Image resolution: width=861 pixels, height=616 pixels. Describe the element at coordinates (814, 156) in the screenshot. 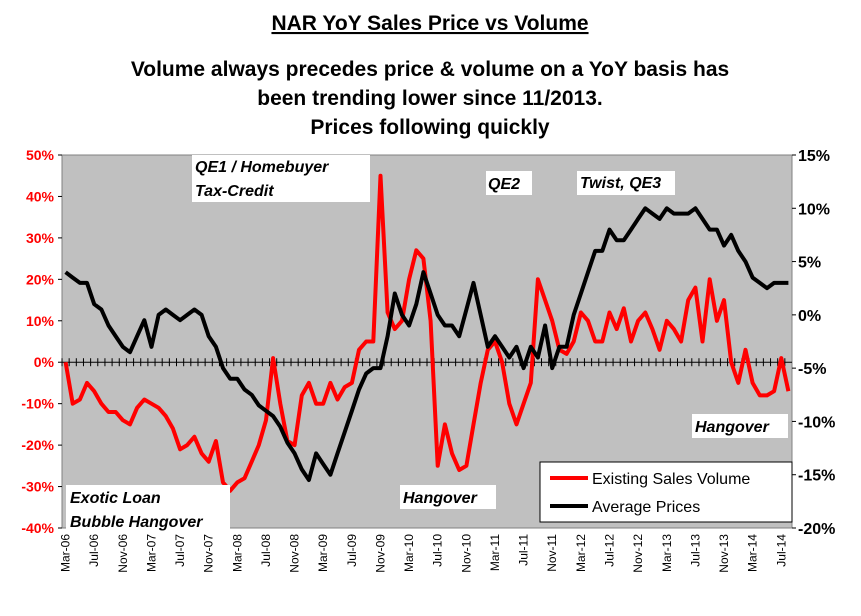

I see `y2-tick-label: 15%` at that location.